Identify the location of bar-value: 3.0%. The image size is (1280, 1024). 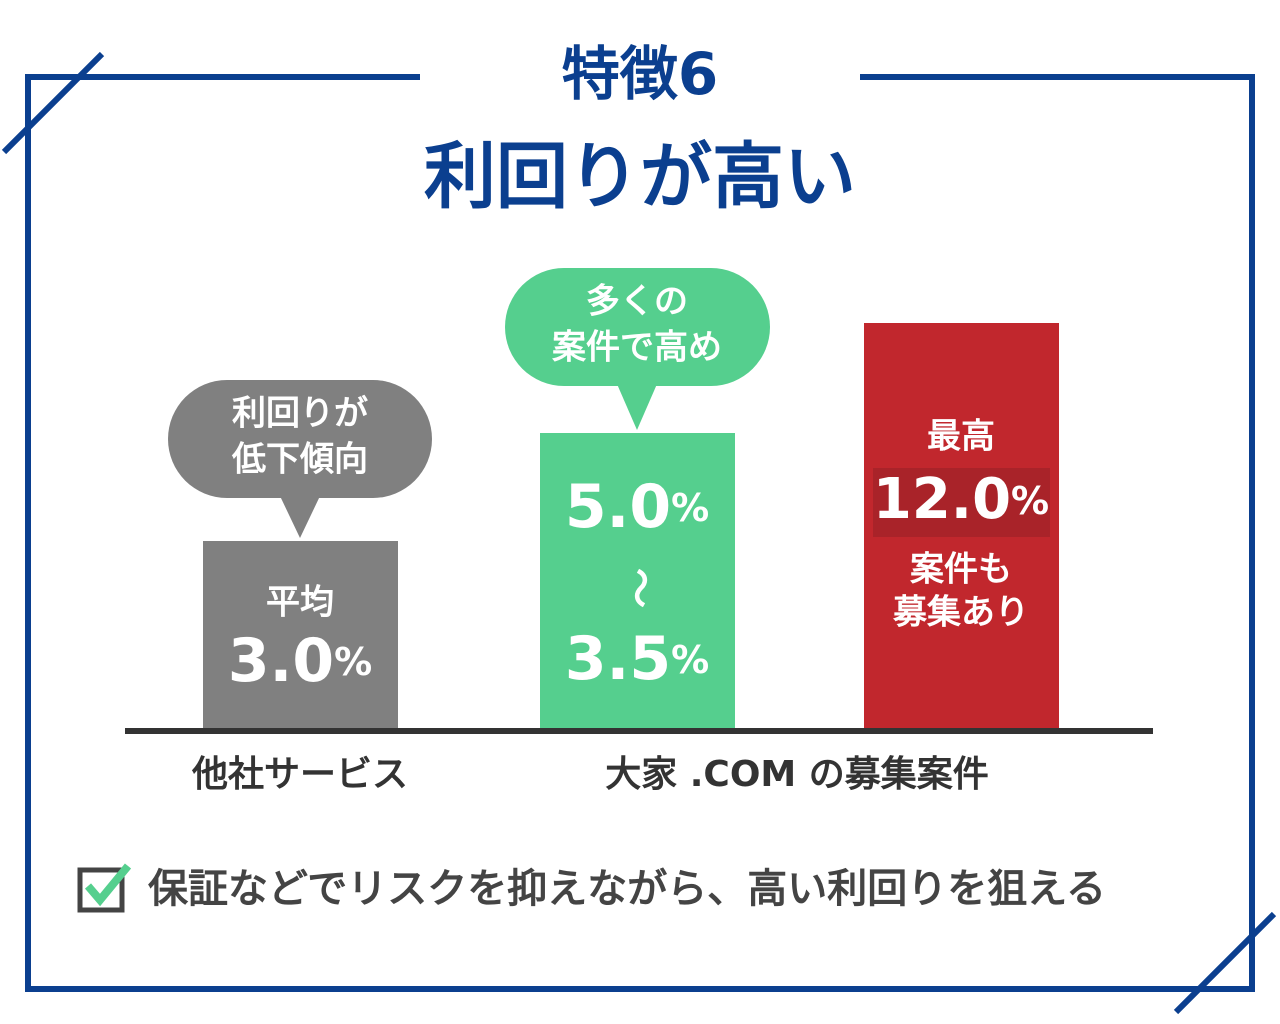
(300, 661).